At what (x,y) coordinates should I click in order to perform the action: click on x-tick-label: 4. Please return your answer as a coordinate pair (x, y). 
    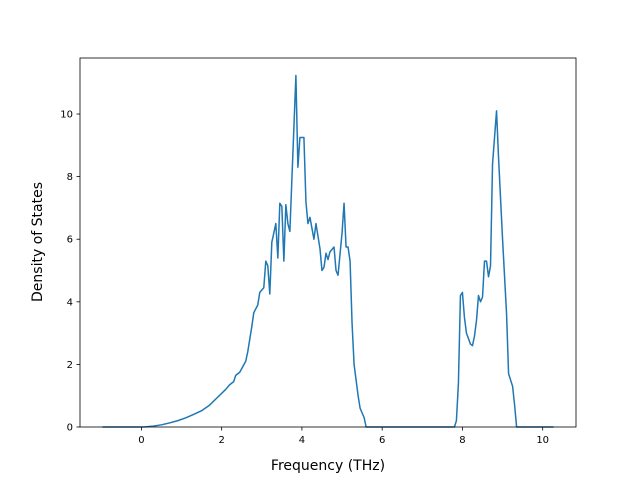
    Looking at the image, I should click on (302, 440).